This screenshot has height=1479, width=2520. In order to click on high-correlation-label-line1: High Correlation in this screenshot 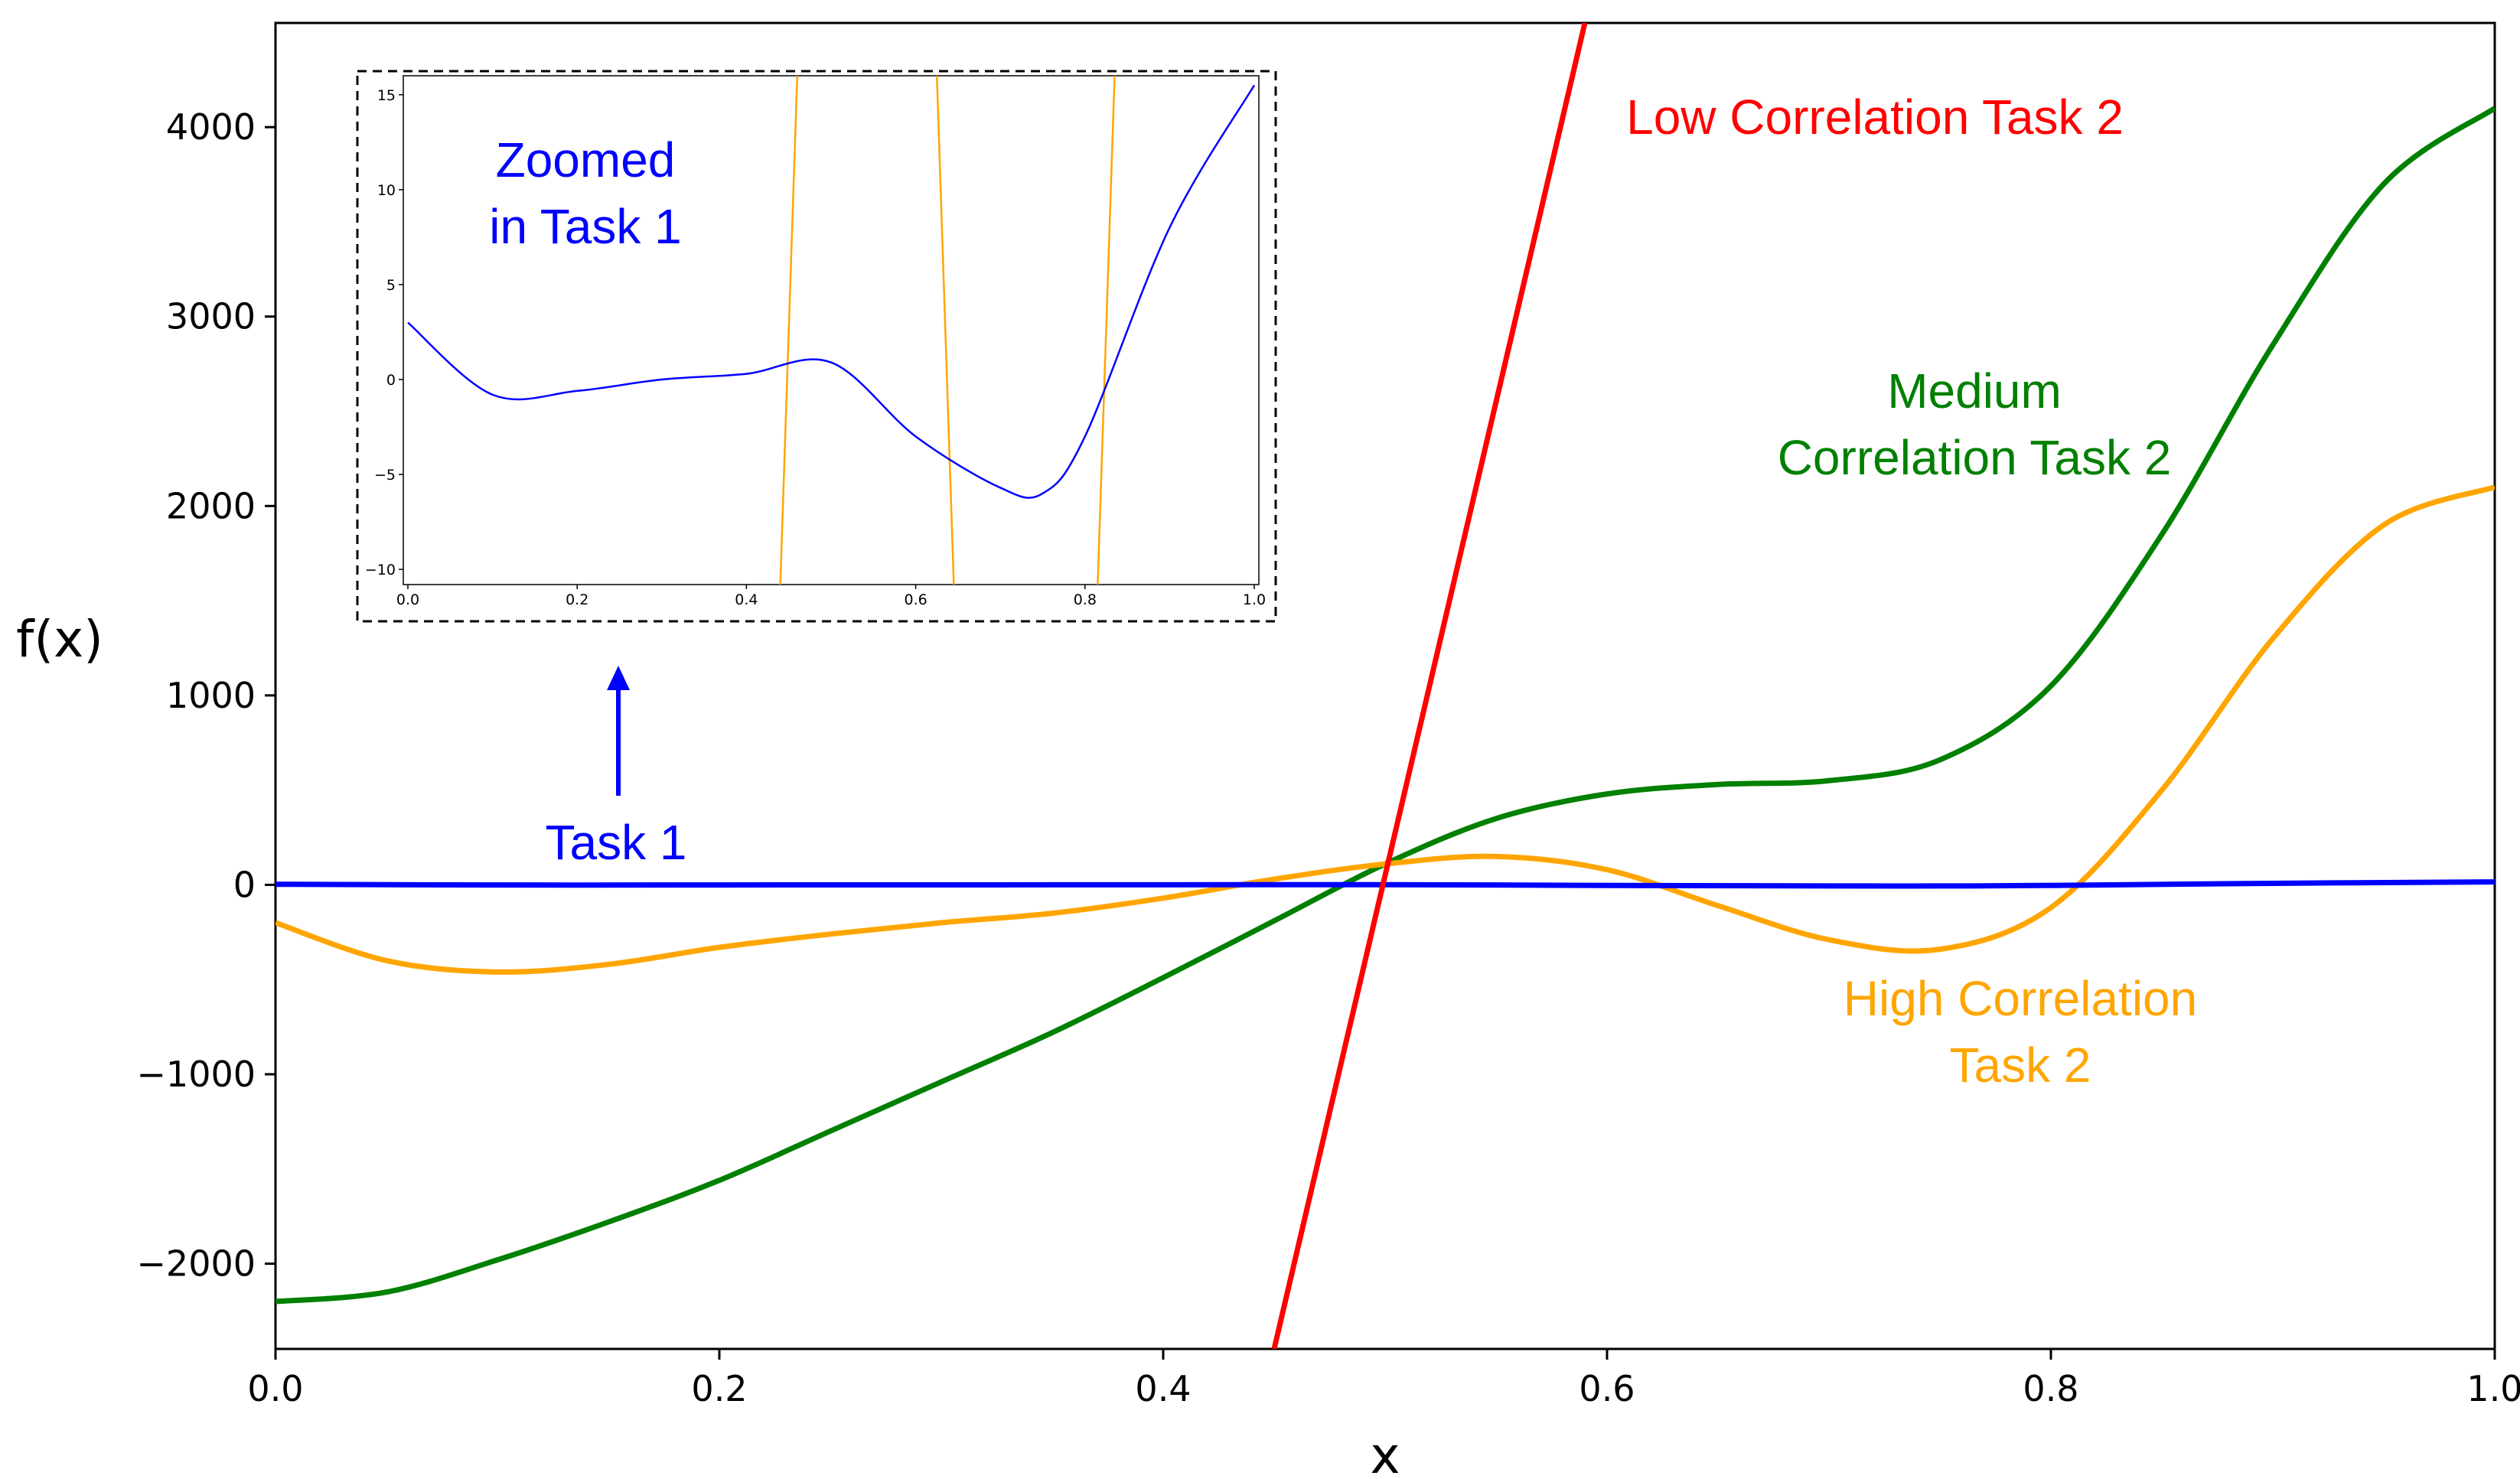, I will do `click(2020, 998)`.